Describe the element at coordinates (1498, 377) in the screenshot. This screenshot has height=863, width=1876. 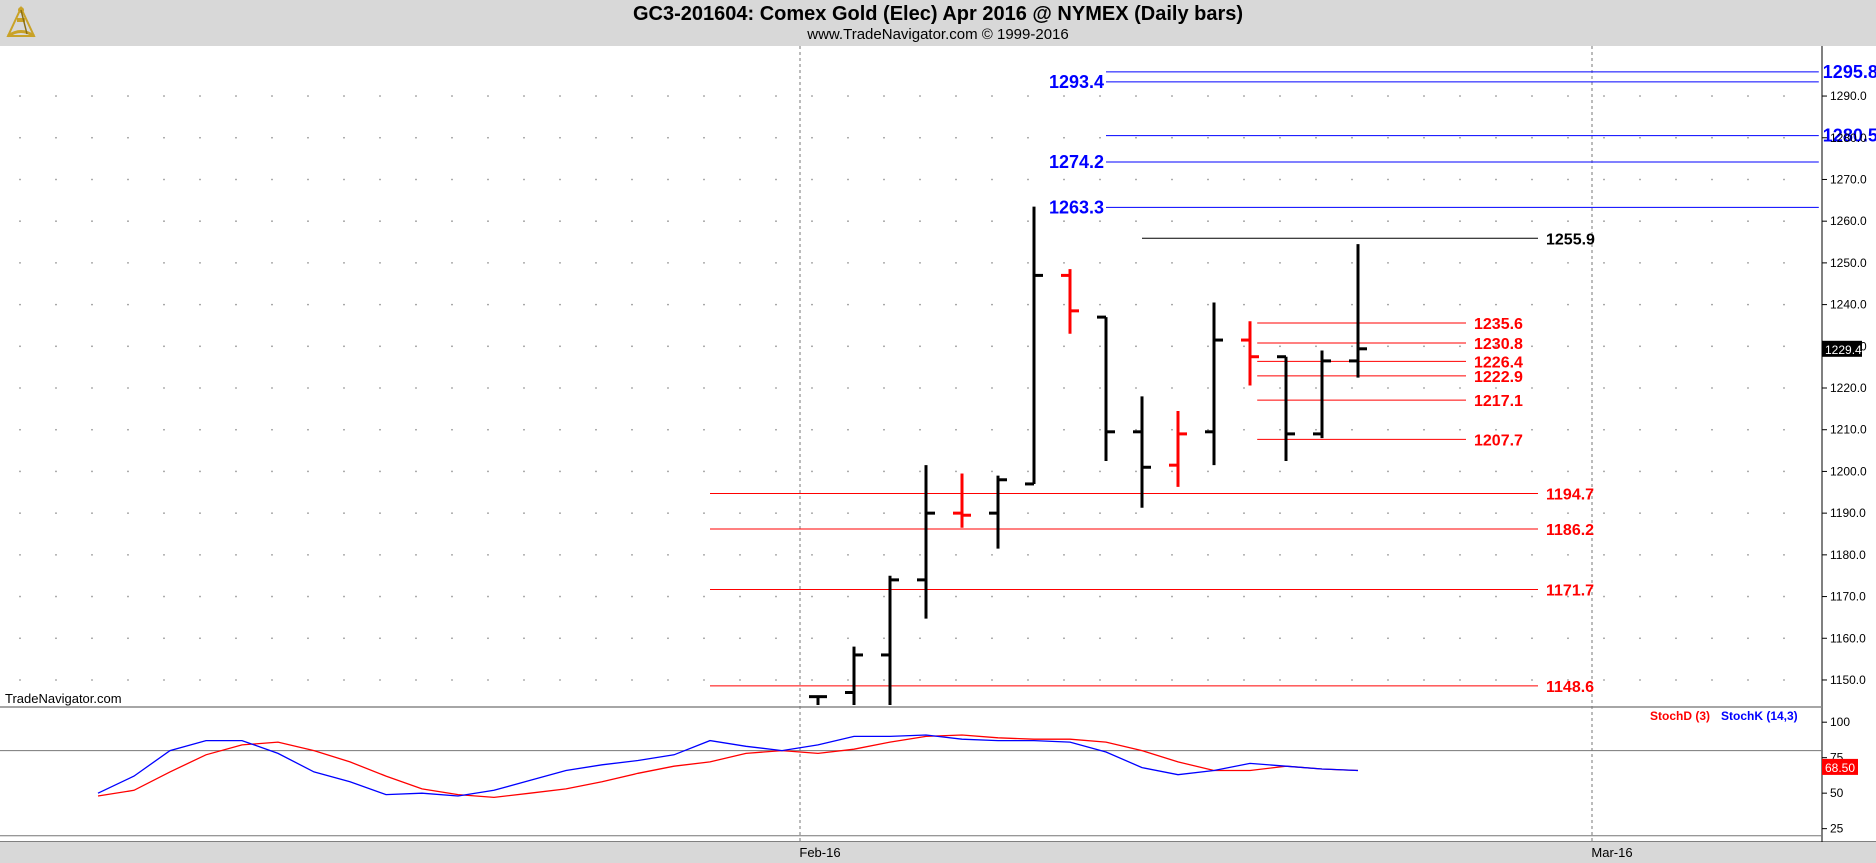
I see `price-level-label: 1222.9` at that location.